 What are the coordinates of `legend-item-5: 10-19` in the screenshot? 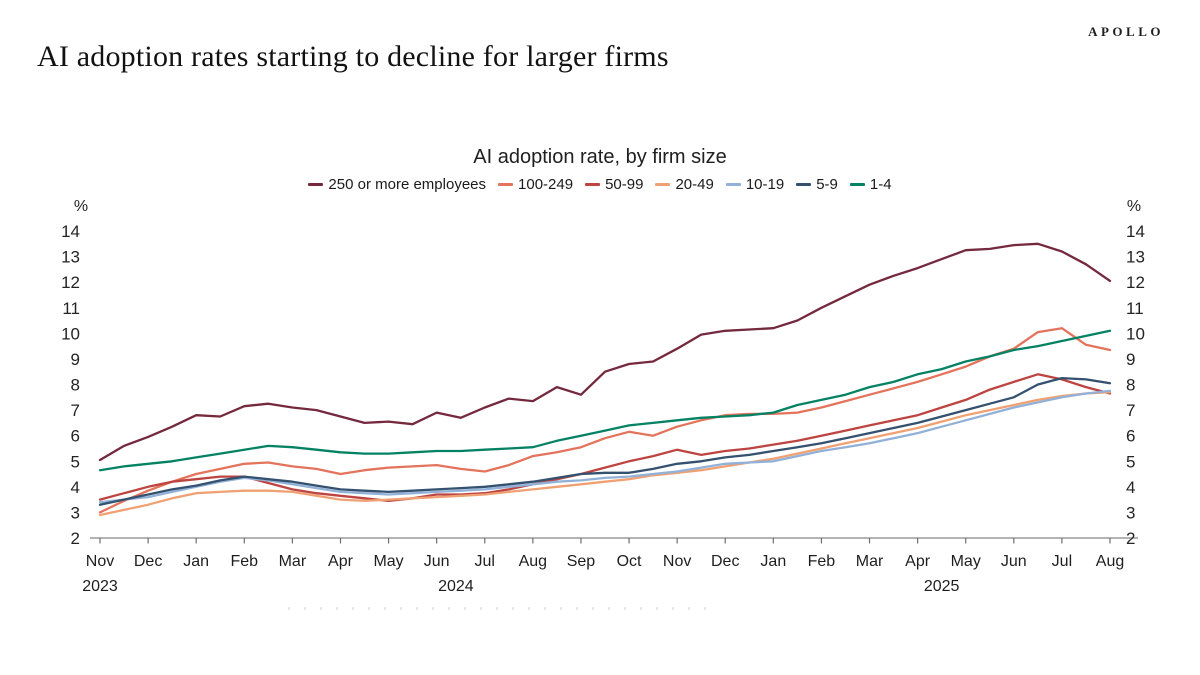 It's located at (755, 184).